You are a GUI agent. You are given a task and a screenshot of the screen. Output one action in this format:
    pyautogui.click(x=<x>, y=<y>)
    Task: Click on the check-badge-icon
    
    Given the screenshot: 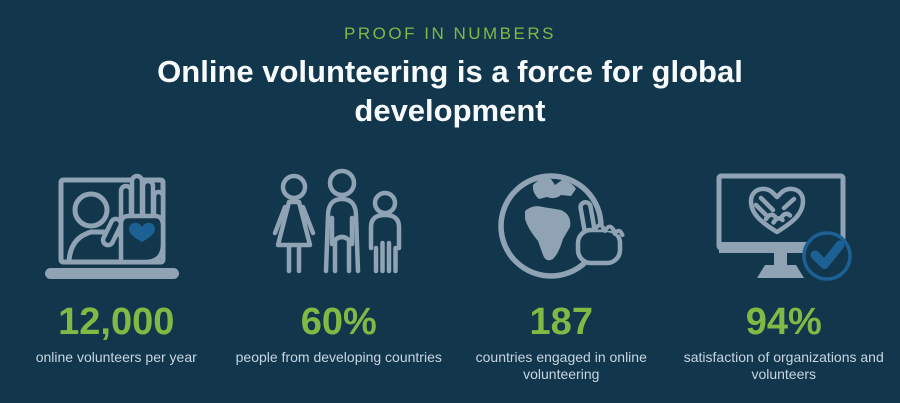 What is the action you would take?
    pyautogui.click(x=827, y=256)
    